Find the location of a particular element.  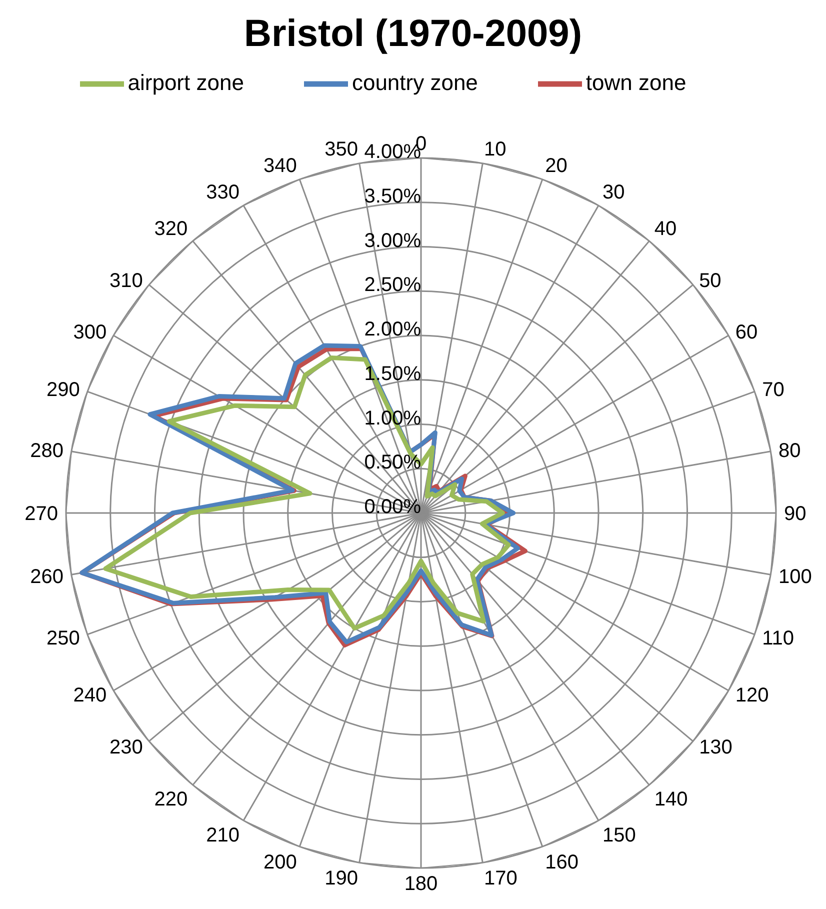

spoke-label: 50 is located at coordinates (710, 281).